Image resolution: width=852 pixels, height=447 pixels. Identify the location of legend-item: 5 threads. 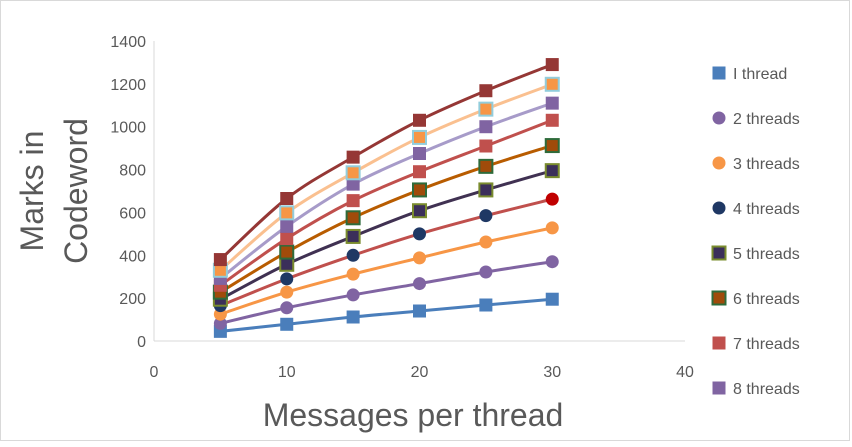
(755, 254).